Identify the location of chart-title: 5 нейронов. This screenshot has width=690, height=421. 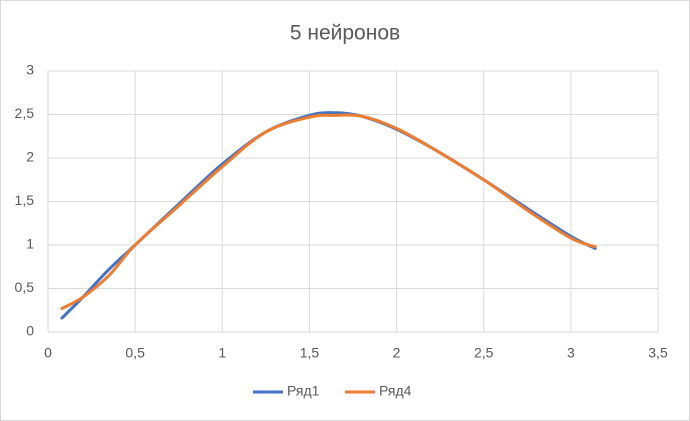
(345, 33).